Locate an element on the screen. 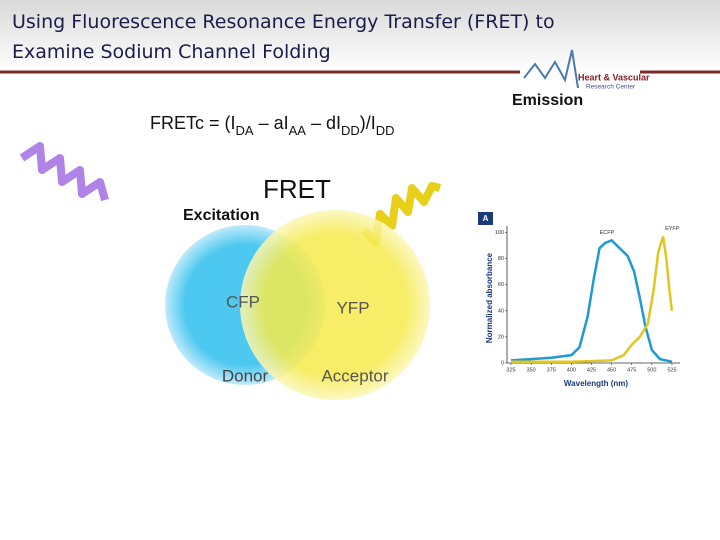 This screenshot has width=720, height=540. y-tick-label: 100 is located at coordinates (499, 233).